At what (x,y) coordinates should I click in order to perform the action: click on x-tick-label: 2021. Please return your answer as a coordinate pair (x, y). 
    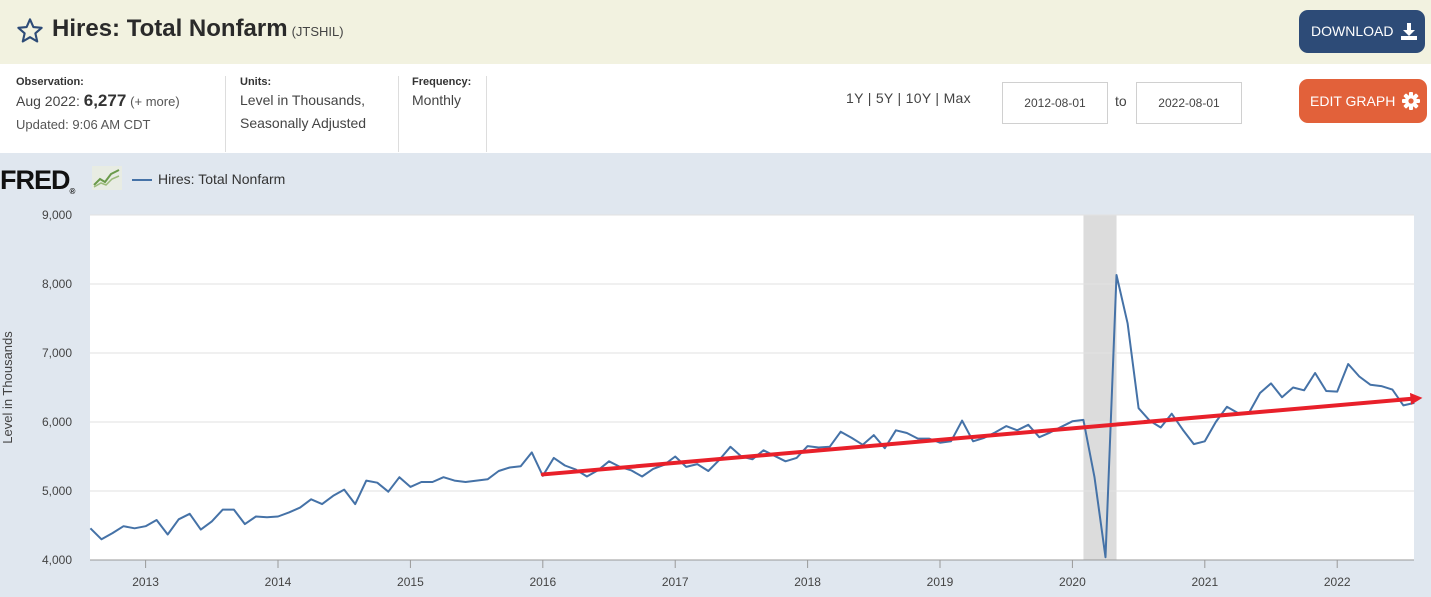
    Looking at the image, I should click on (1204, 582).